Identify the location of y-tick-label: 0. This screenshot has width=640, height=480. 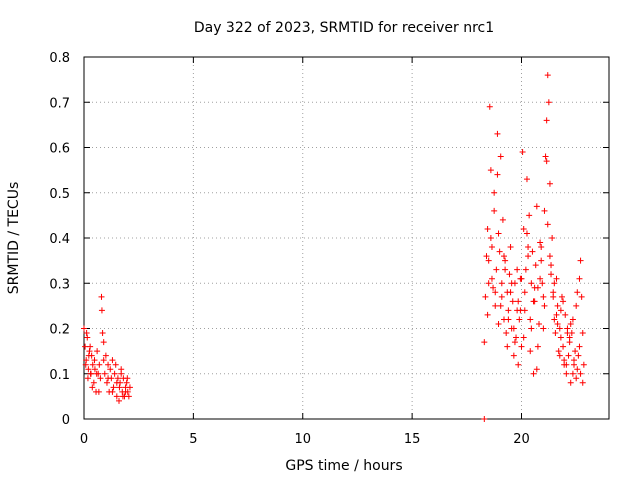
(66, 420).